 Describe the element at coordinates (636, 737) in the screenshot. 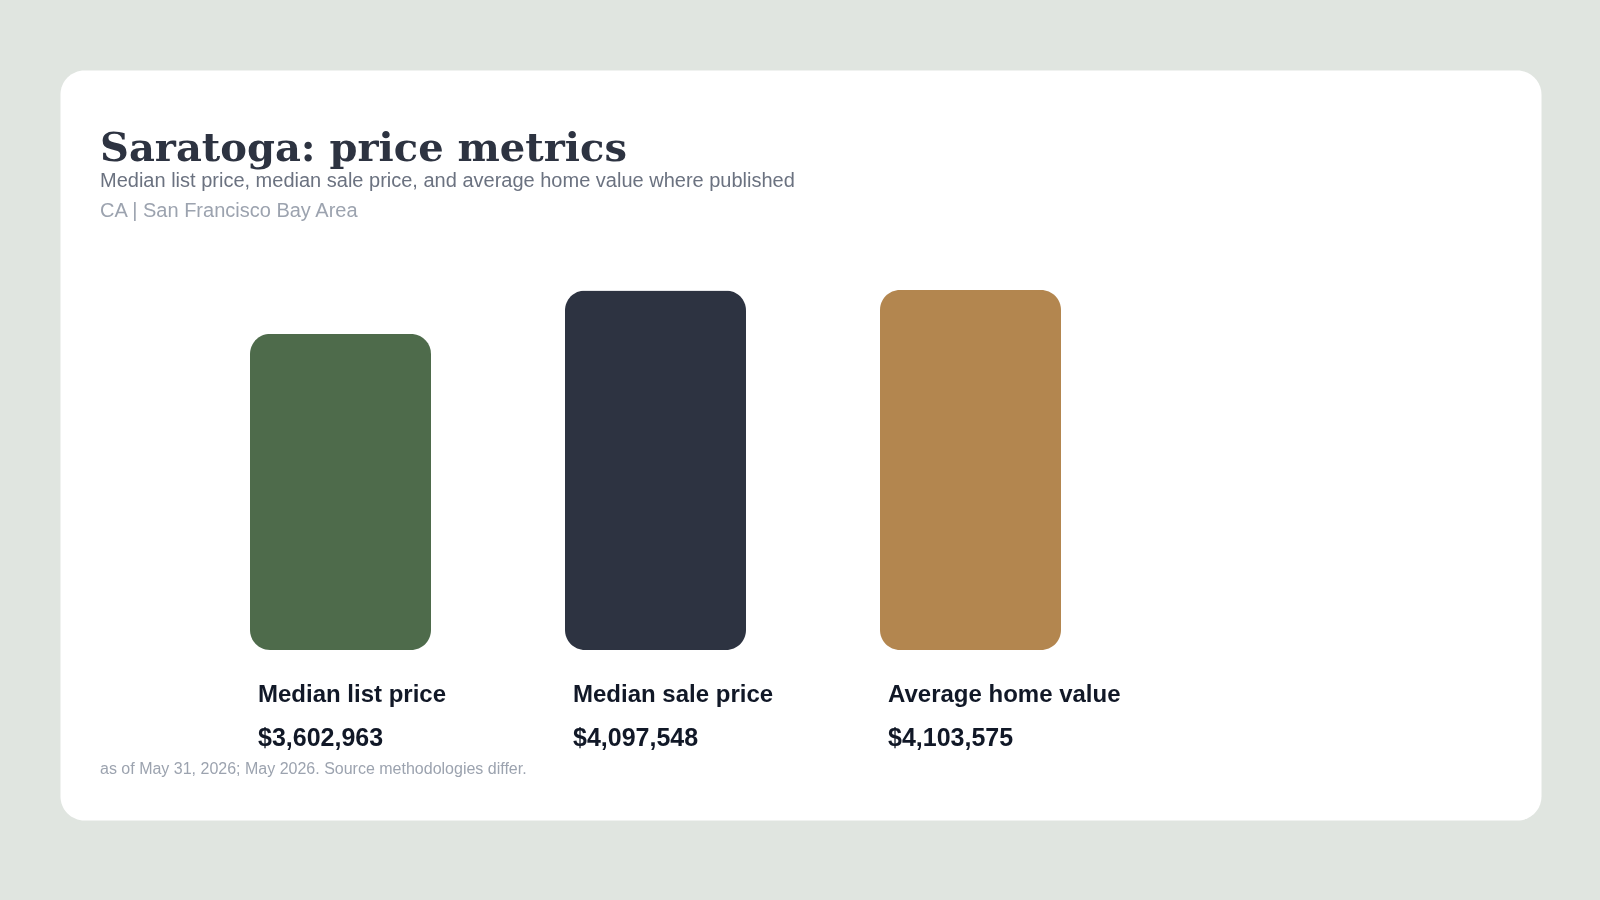

I see `data-label: $4,097,548` at that location.